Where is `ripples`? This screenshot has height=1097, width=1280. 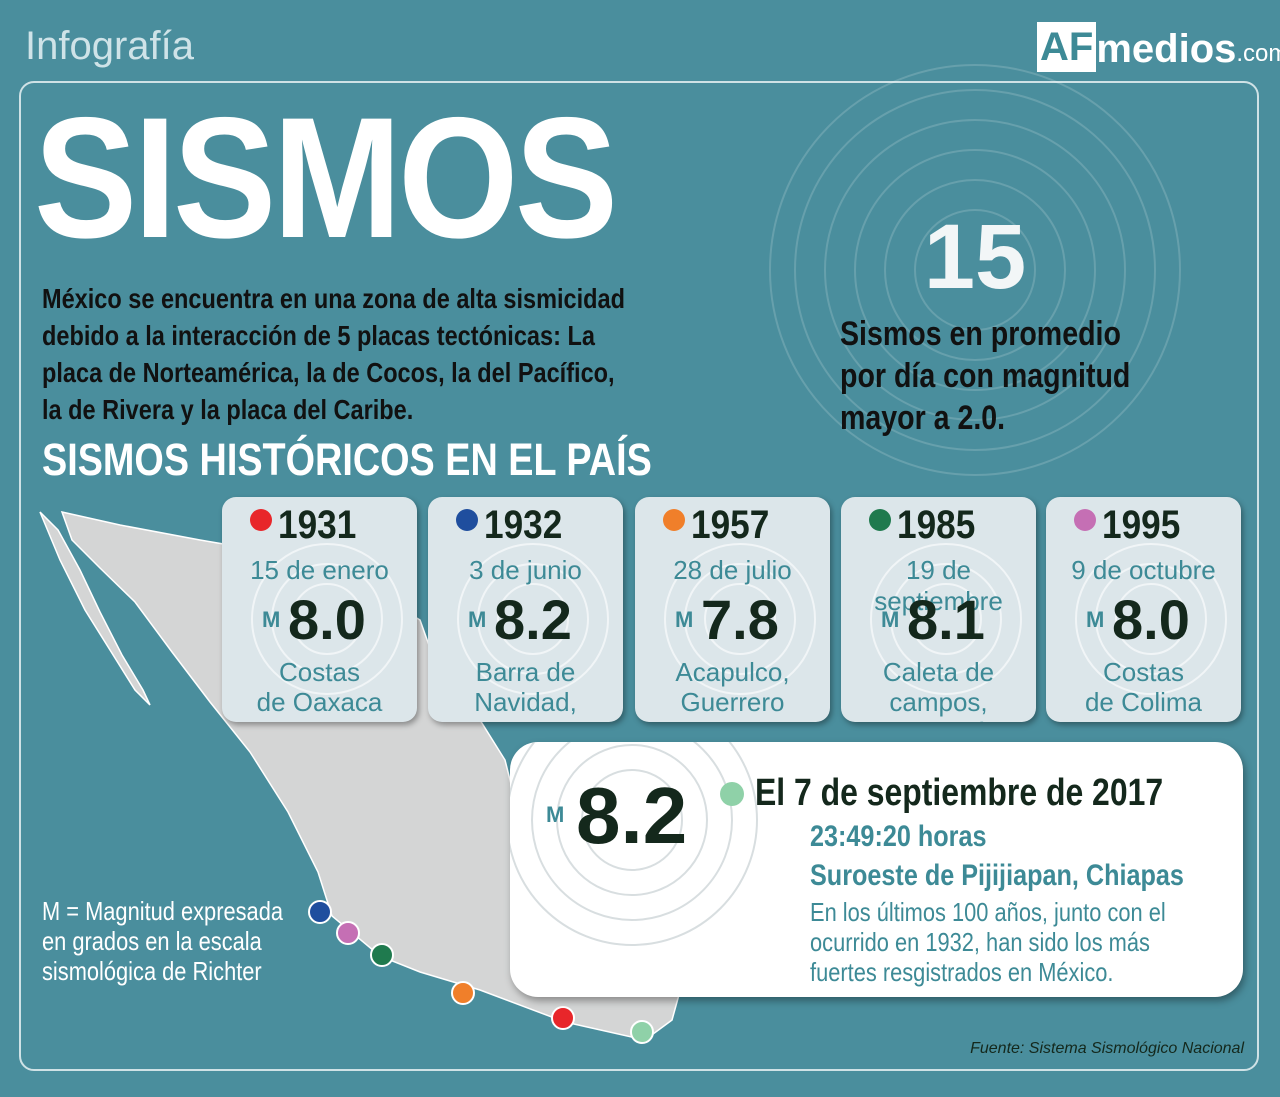 ripples is located at coordinates (975, 270).